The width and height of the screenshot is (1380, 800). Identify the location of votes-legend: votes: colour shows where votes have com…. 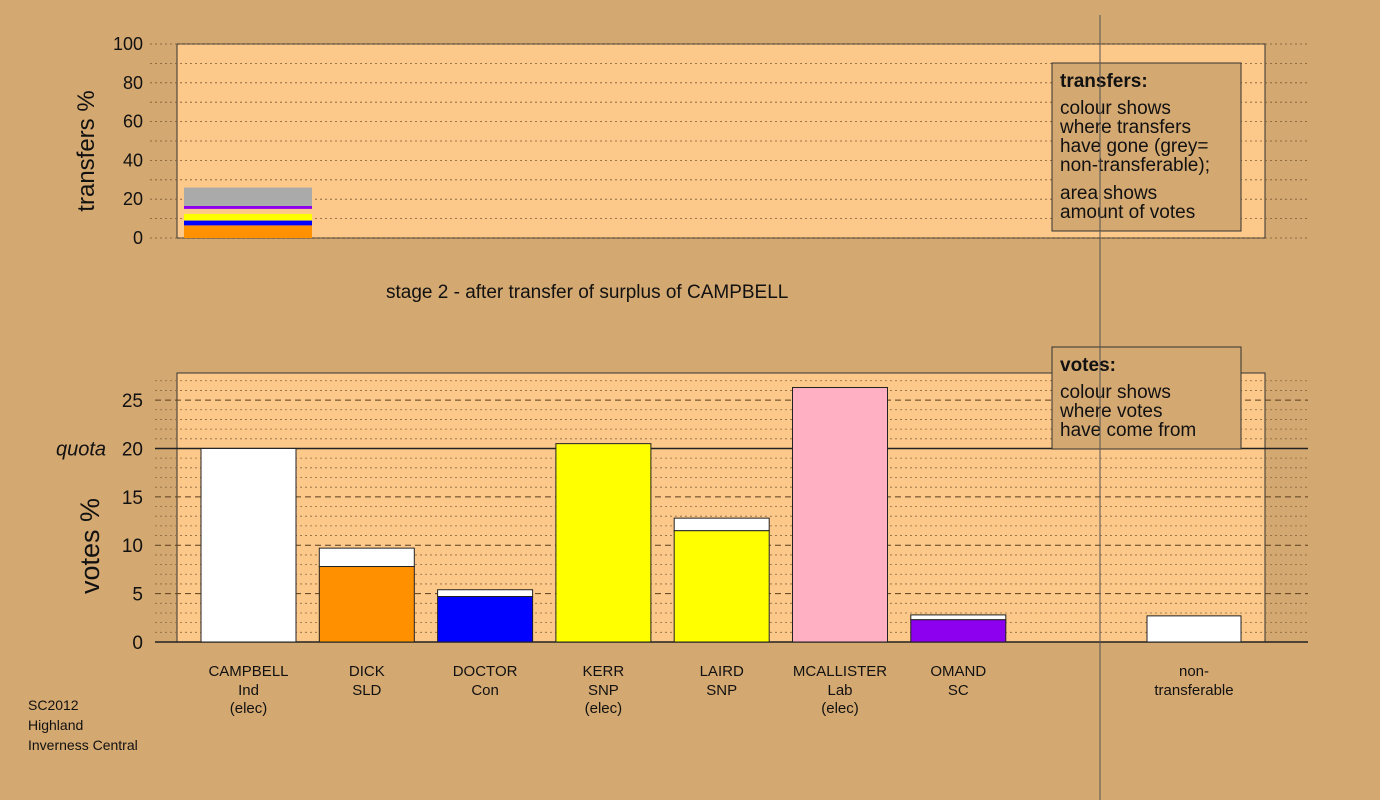
(1146, 398).